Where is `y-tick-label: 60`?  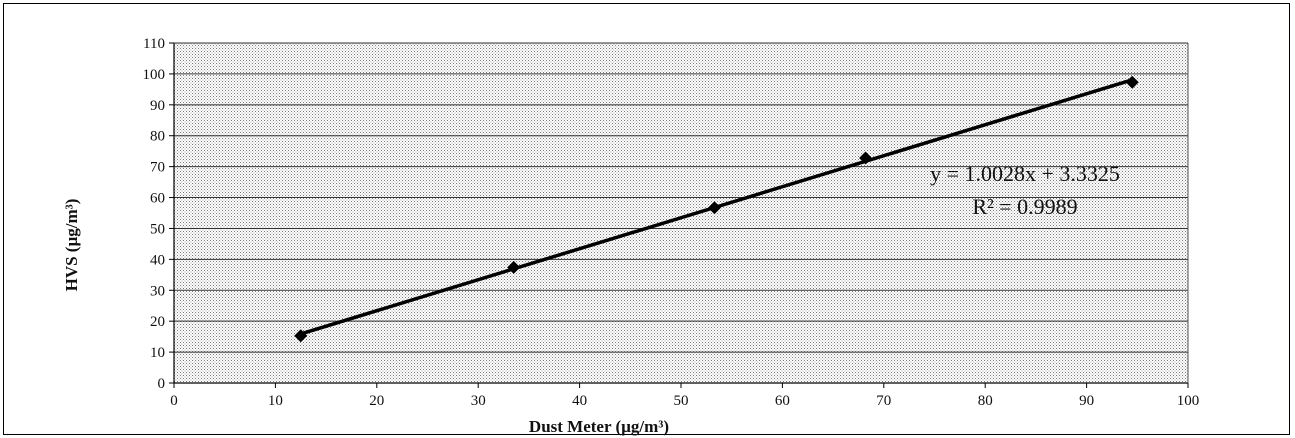
y-tick-label: 60 is located at coordinates (157, 199).